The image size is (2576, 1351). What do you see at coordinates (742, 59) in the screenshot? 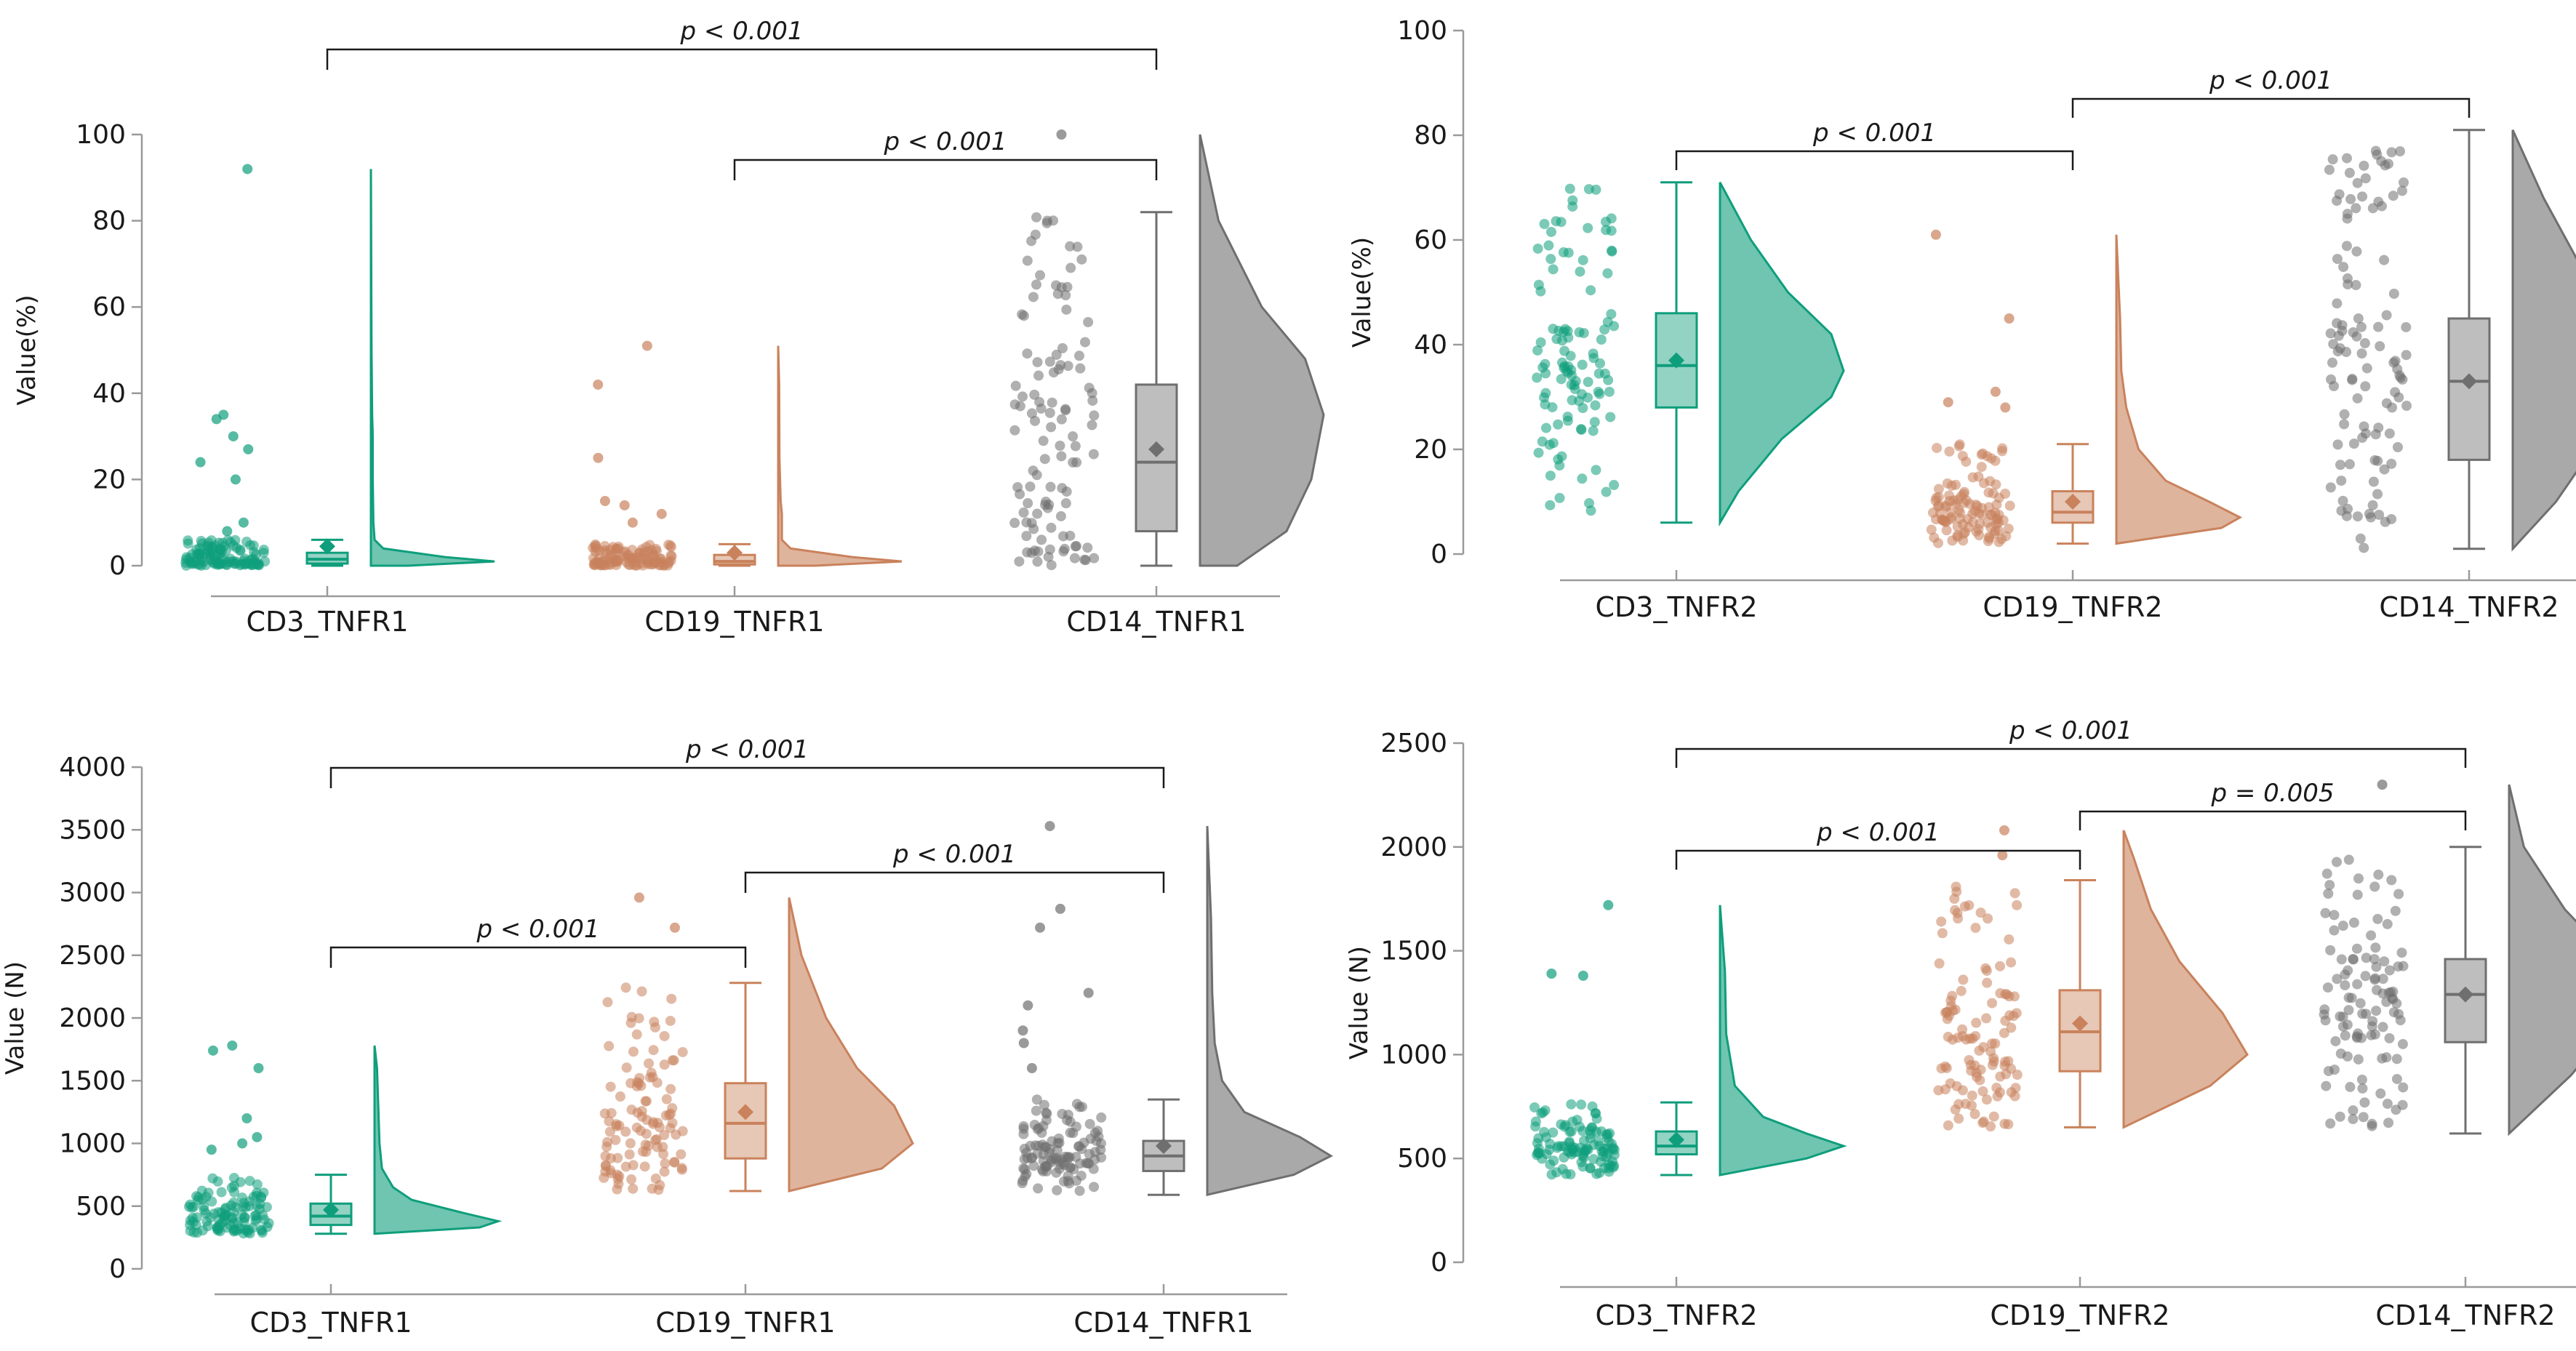
I see `bracket-line` at bounding box center [742, 59].